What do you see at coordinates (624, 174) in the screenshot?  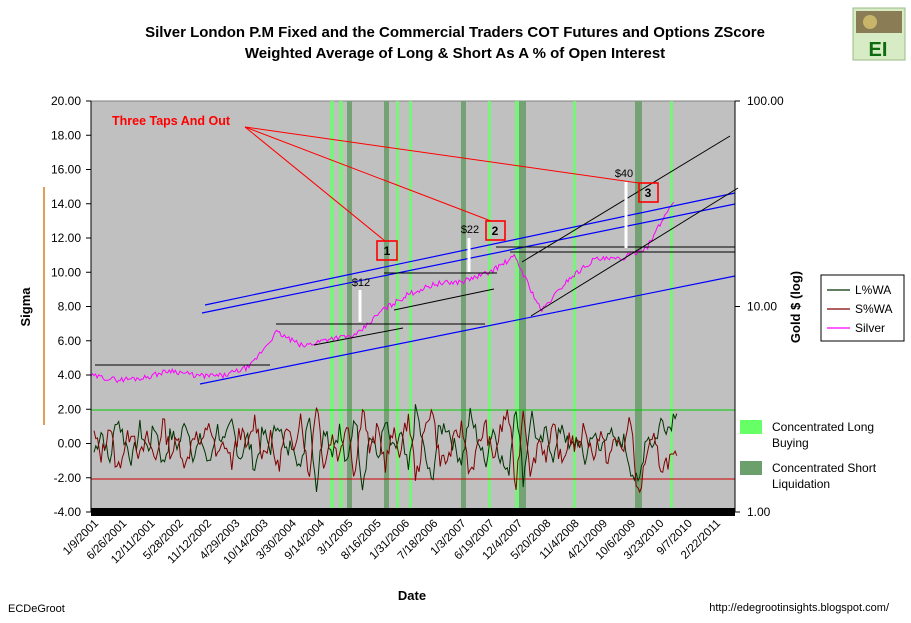 I see `annot-40: $40` at bounding box center [624, 174].